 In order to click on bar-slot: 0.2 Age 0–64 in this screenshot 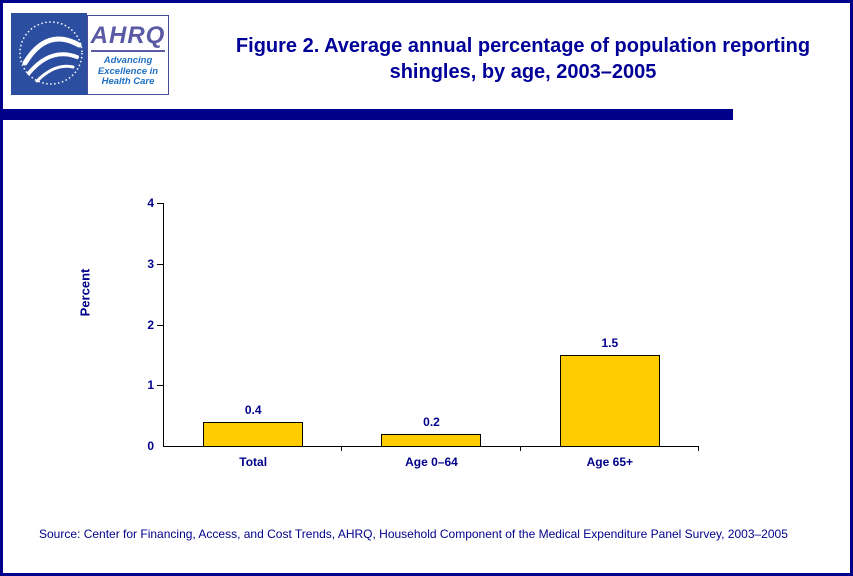, I will do `click(431, 336)`.